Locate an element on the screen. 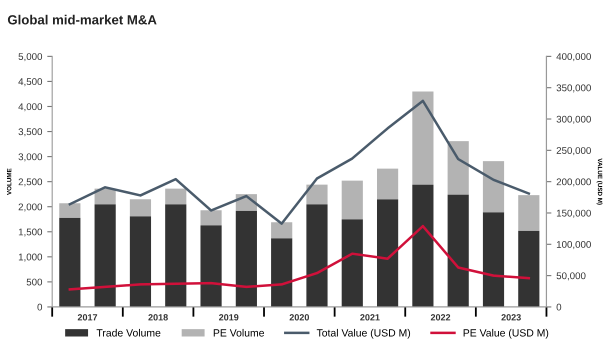 The height and width of the screenshot is (348, 614). legend-label: PE Value (USD M) is located at coordinates (506, 333).